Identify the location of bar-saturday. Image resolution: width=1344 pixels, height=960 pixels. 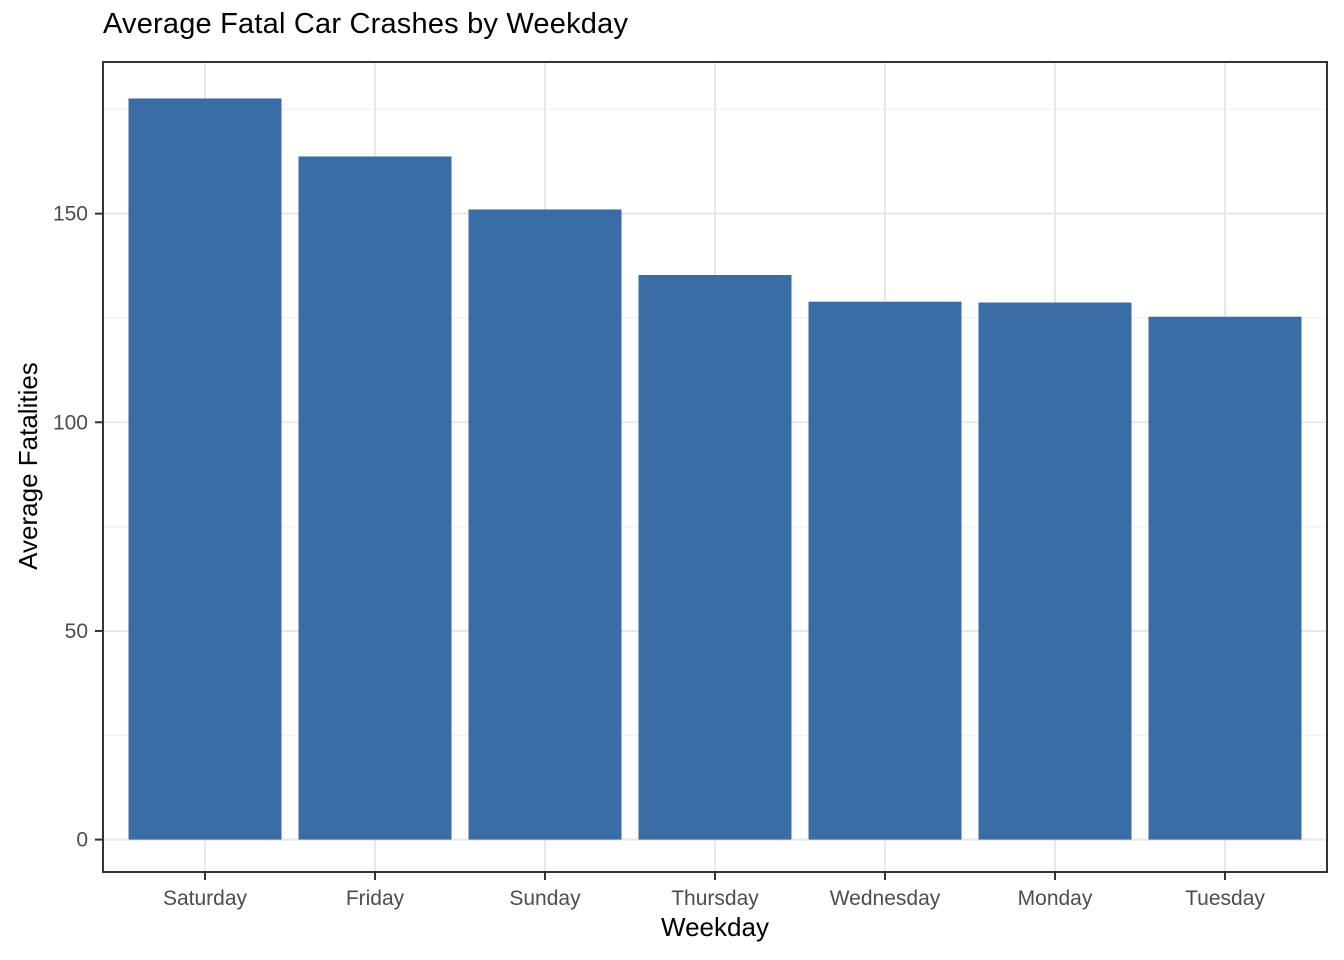
(205, 469).